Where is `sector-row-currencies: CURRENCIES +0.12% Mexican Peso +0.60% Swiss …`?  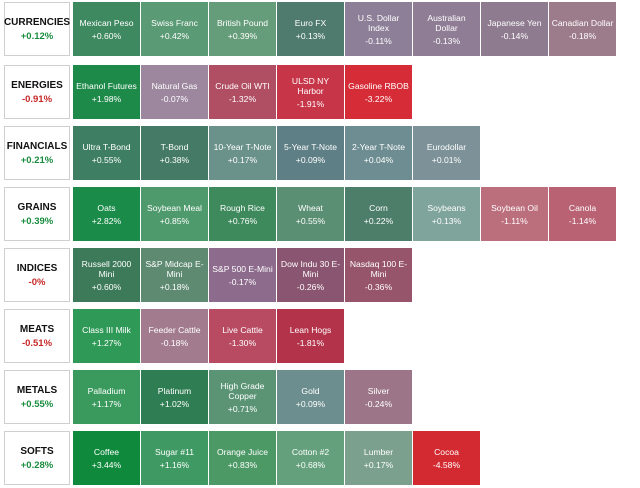 sector-row-currencies: CURRENCIES +0.12% Mexican Peso +0.60% Swiss … is located at coordinates (313, 29).